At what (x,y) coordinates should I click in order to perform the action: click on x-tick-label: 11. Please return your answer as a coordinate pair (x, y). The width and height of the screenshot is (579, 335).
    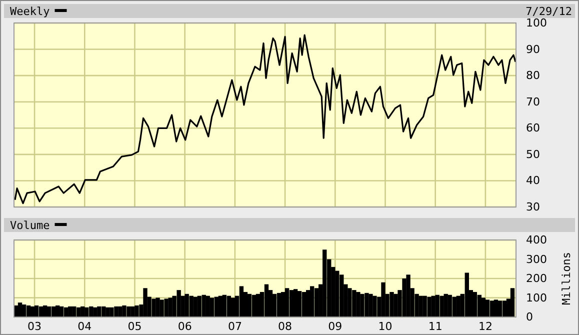
    Looking at the image, I should click on (435, 326).